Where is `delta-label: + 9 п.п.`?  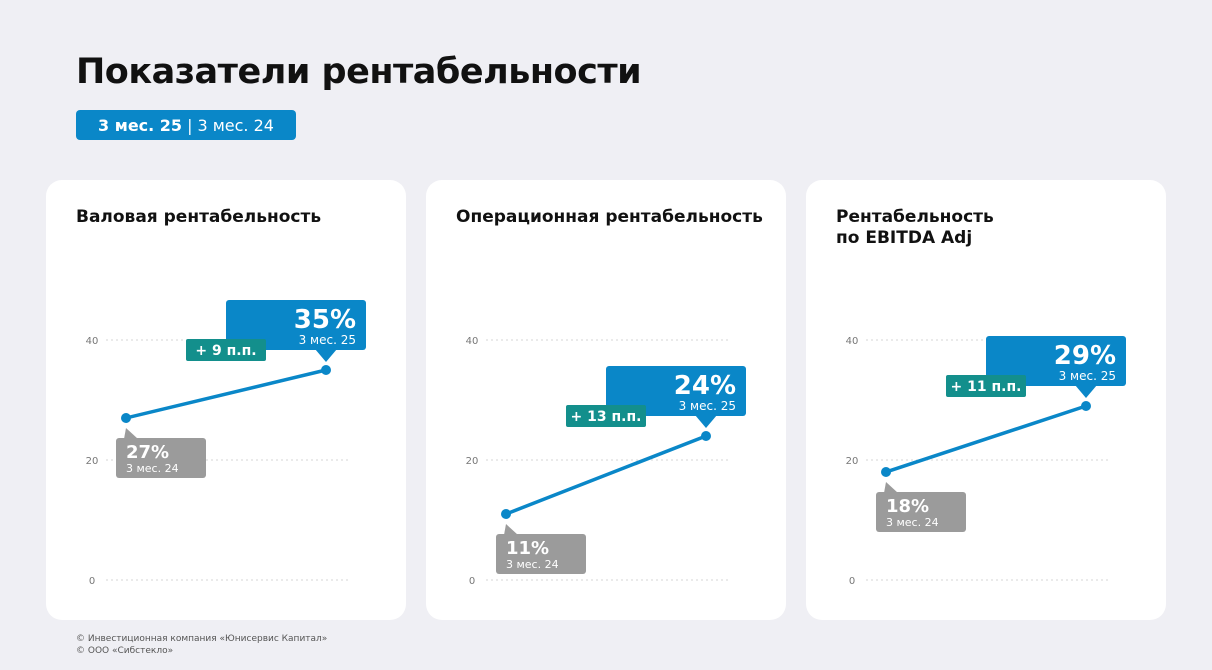 delta-label: + 9 п.п. is located at coordinates (225, 351).